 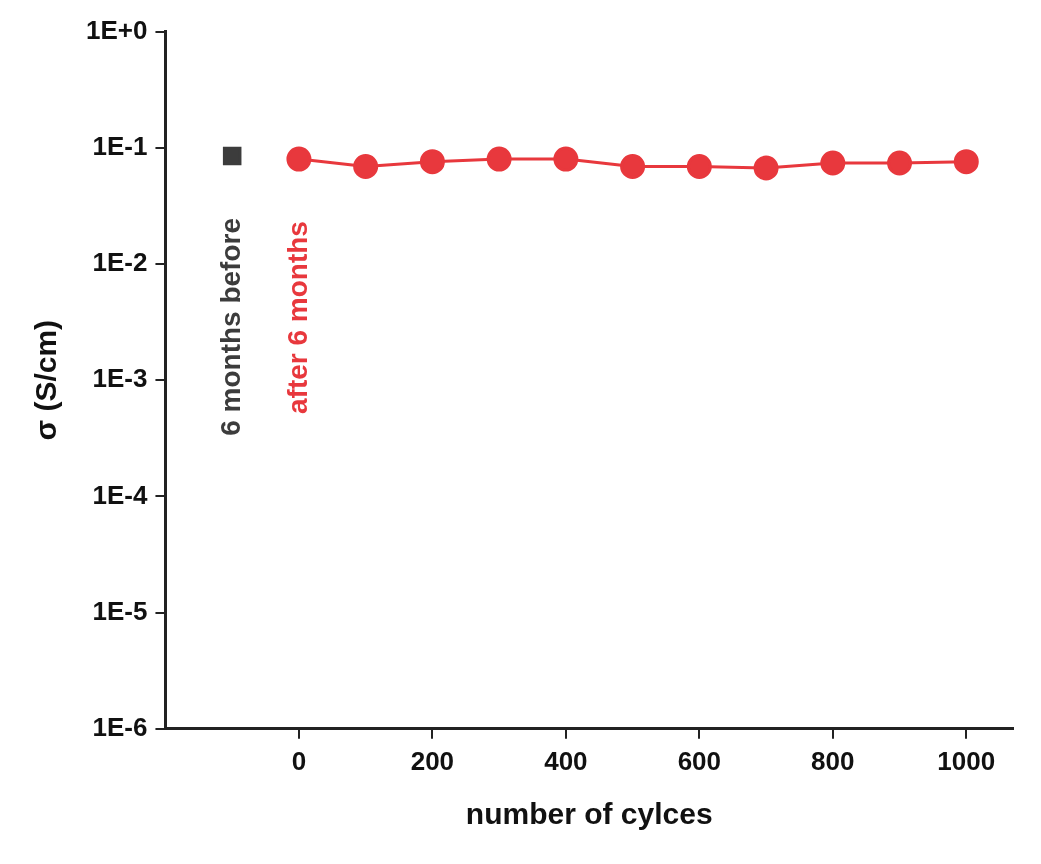 What do you see at coordinates (833, 760) in the screenshot?
I see `x-tick-label: 800` at bounding box center [833, 760].